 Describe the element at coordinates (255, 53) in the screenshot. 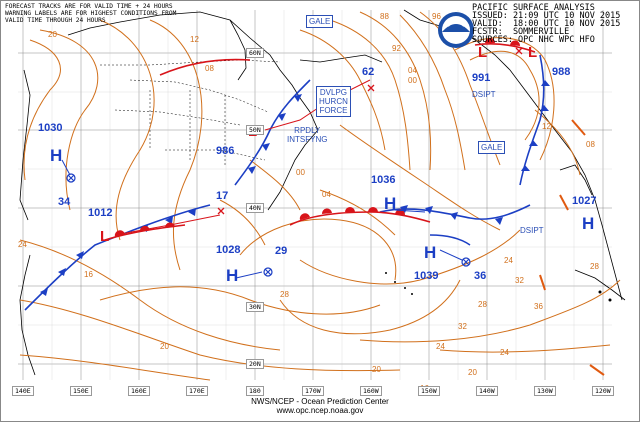

I see `latitude-label: 60N` at that location.